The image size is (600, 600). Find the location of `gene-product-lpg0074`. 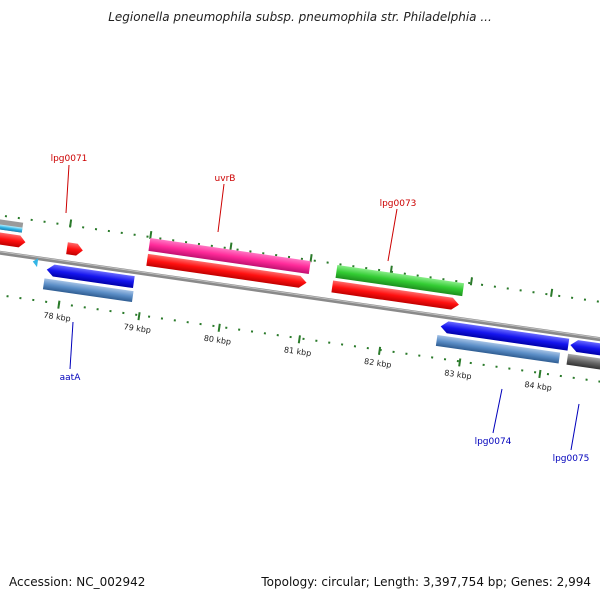

gene-product-lpg0074 is located at coordinates (505, 335).